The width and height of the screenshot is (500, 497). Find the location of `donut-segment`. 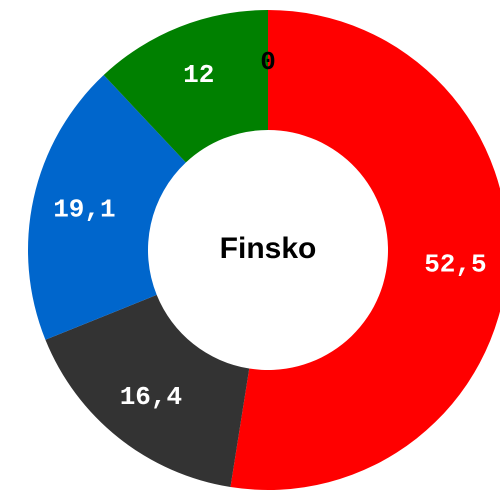

donut-segment is located at coordinates (185, 86).